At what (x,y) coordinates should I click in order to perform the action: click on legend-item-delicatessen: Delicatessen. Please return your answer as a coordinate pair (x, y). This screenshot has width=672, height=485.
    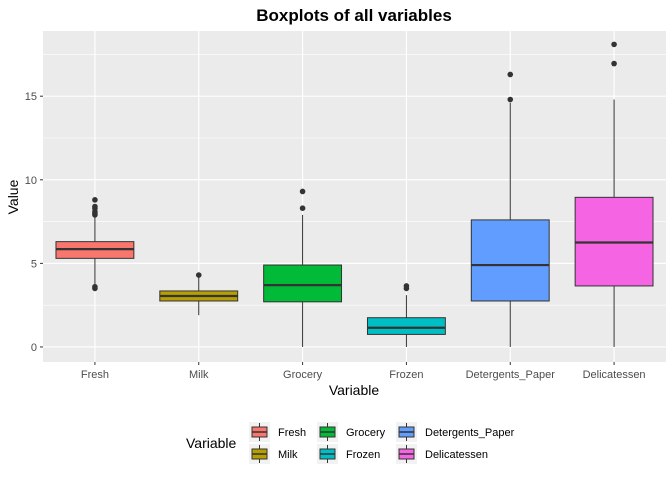
    Looking at the image, I should click on (442, 454).